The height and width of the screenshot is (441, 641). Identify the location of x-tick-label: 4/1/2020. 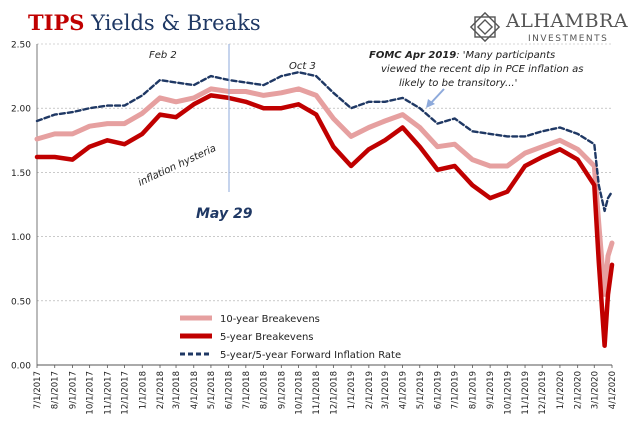
(613, 390).